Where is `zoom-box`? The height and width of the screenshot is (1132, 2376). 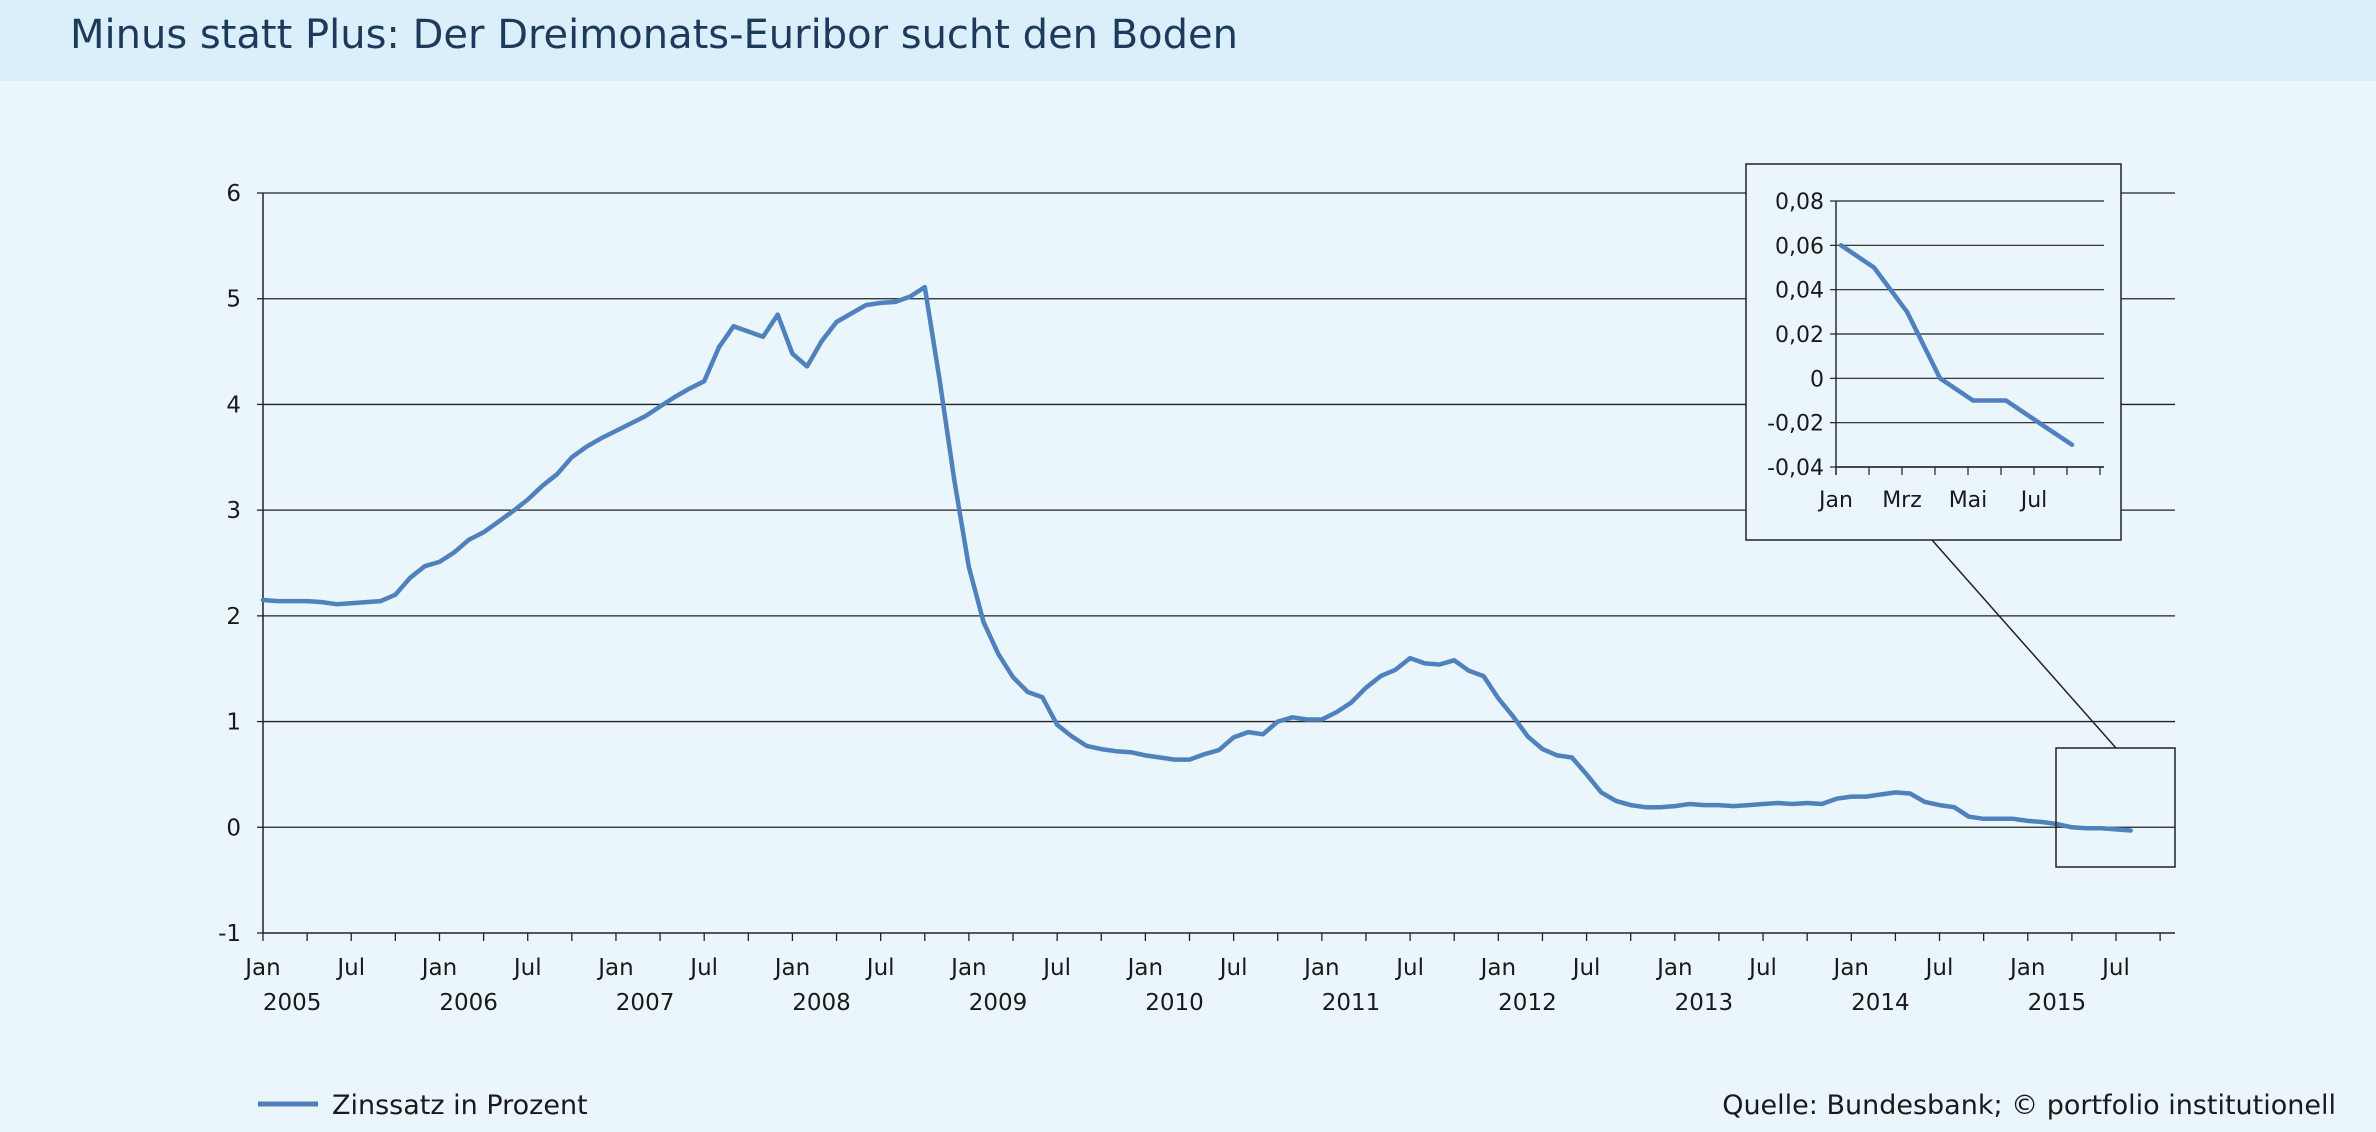 zoom-box is located at coordinates (2115, 807).